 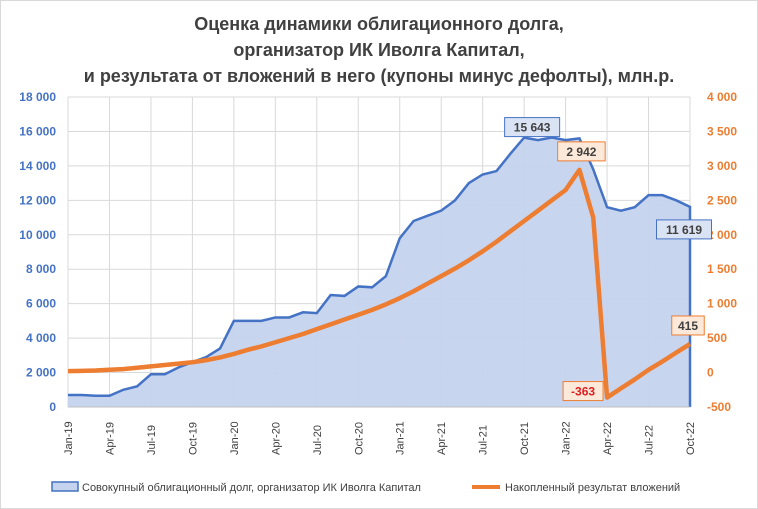 What do you see at coordinates (37, 131) in the screenshot?
I see `left-tick-label: 16 000` at bounding box center [37, 131].